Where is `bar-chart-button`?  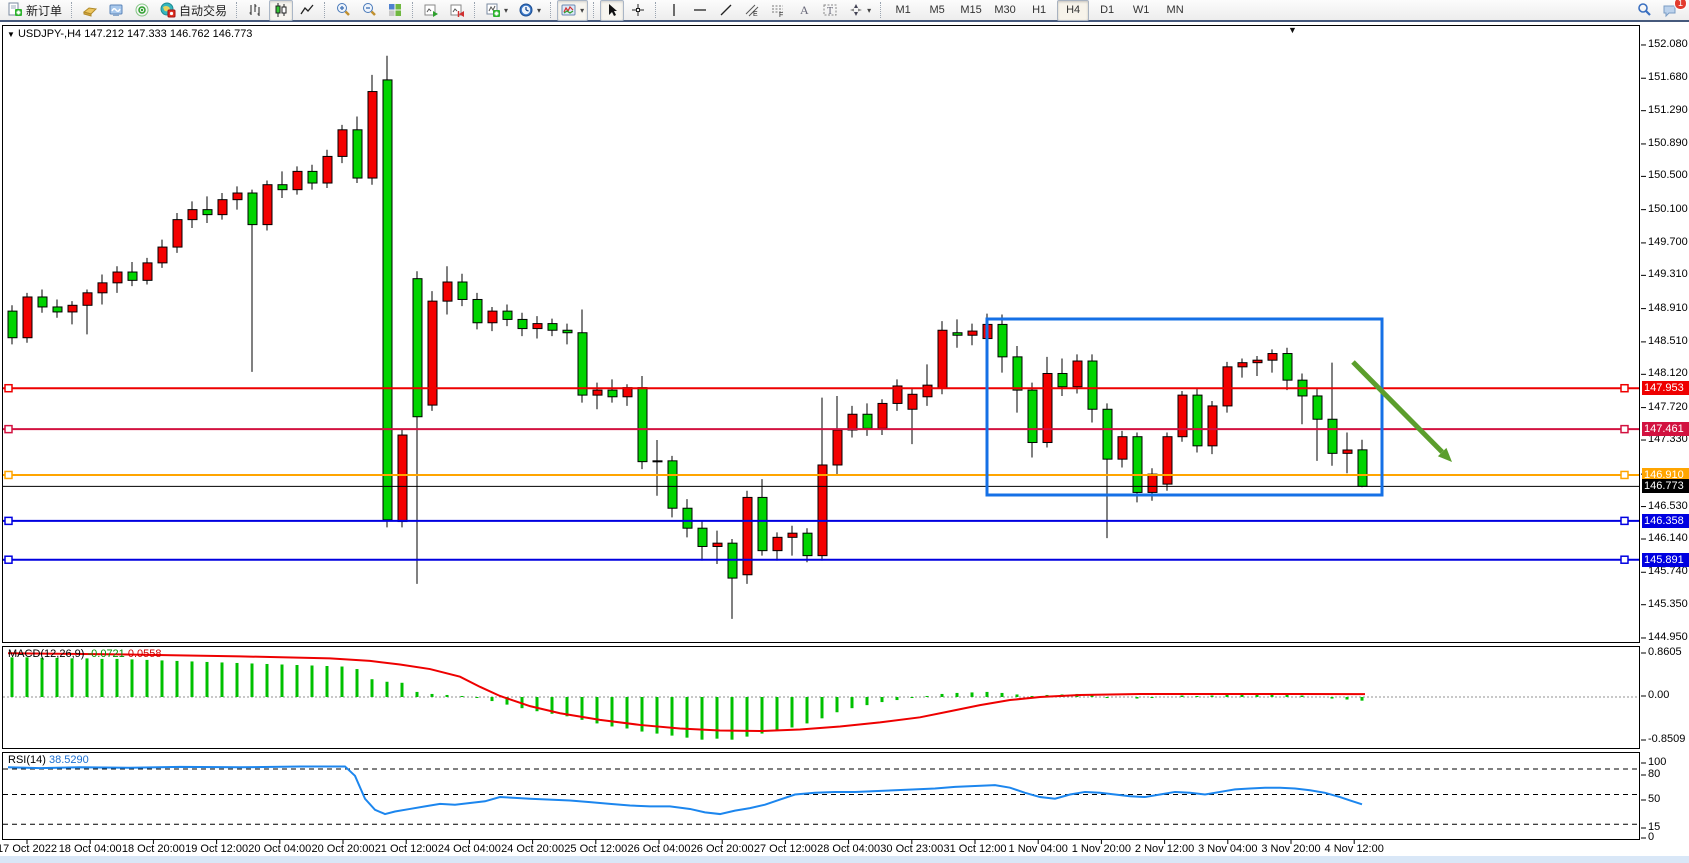
bar-chart-button is located at coordinates (255, 10).